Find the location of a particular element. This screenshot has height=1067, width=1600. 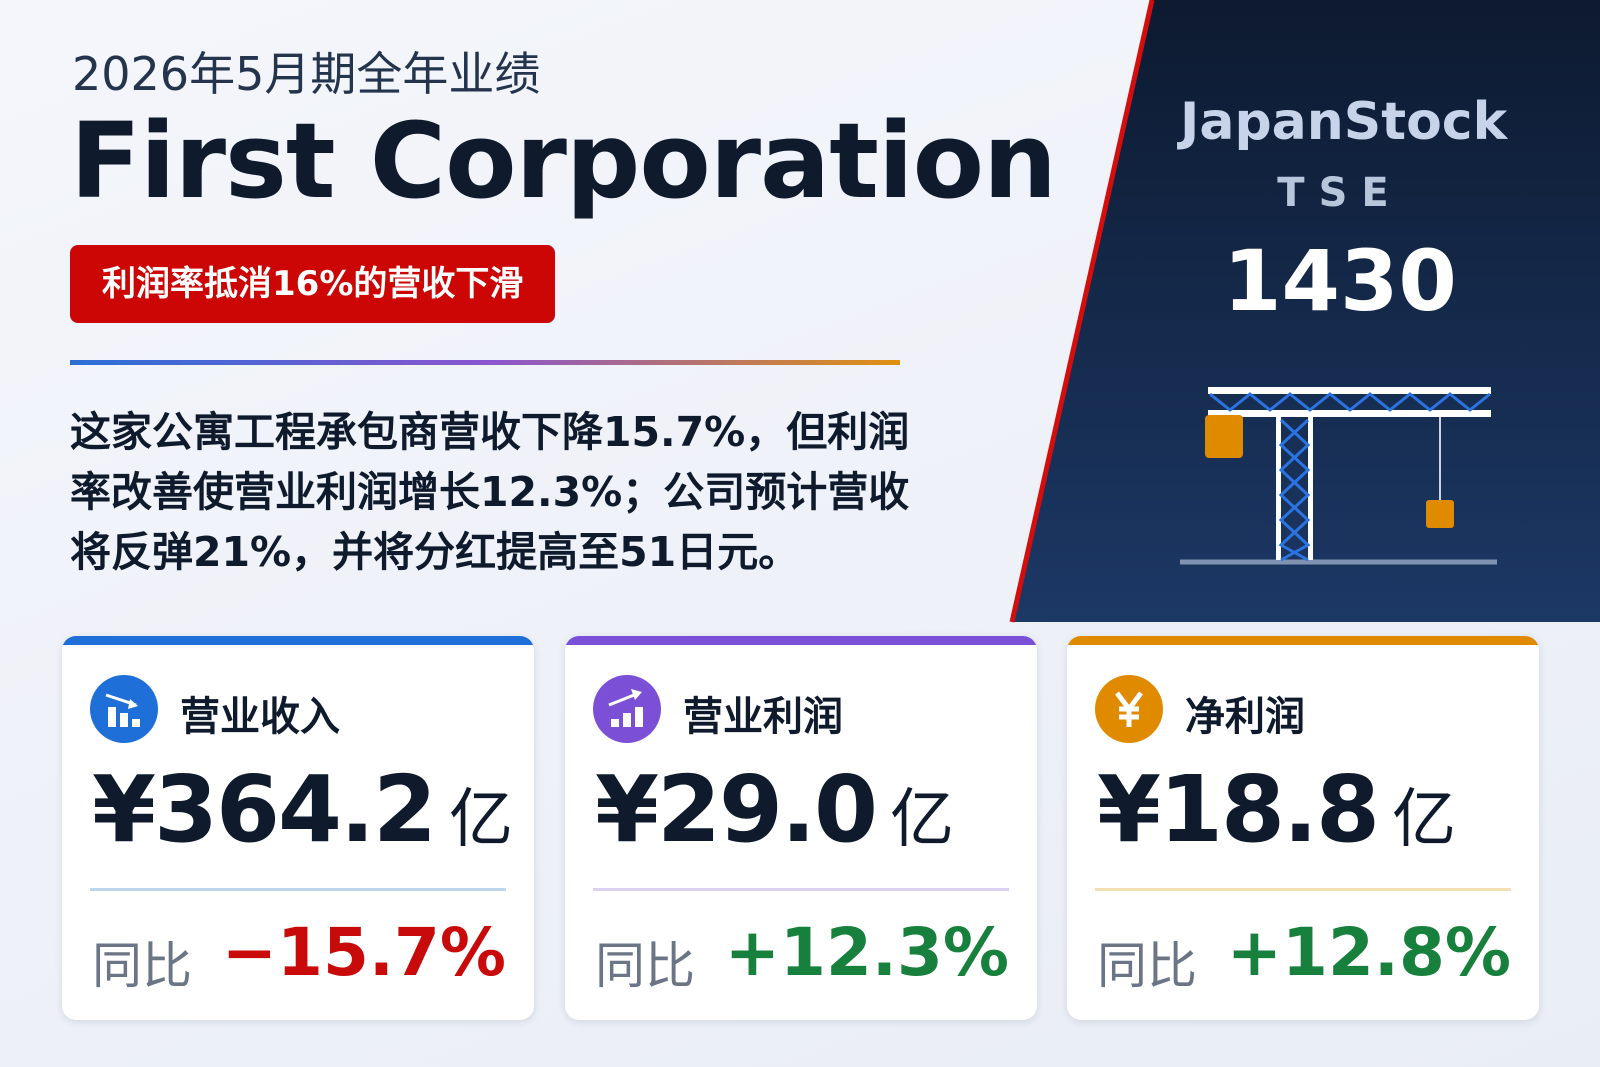

metric-card: 净利润 ¥18.8 亿 同比 +12.8% is located at coordinates (1303, 828).